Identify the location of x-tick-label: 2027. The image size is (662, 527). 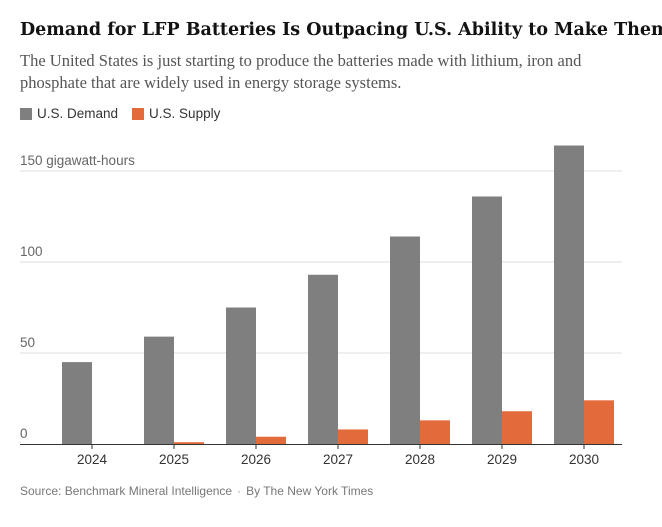
(338, 459).